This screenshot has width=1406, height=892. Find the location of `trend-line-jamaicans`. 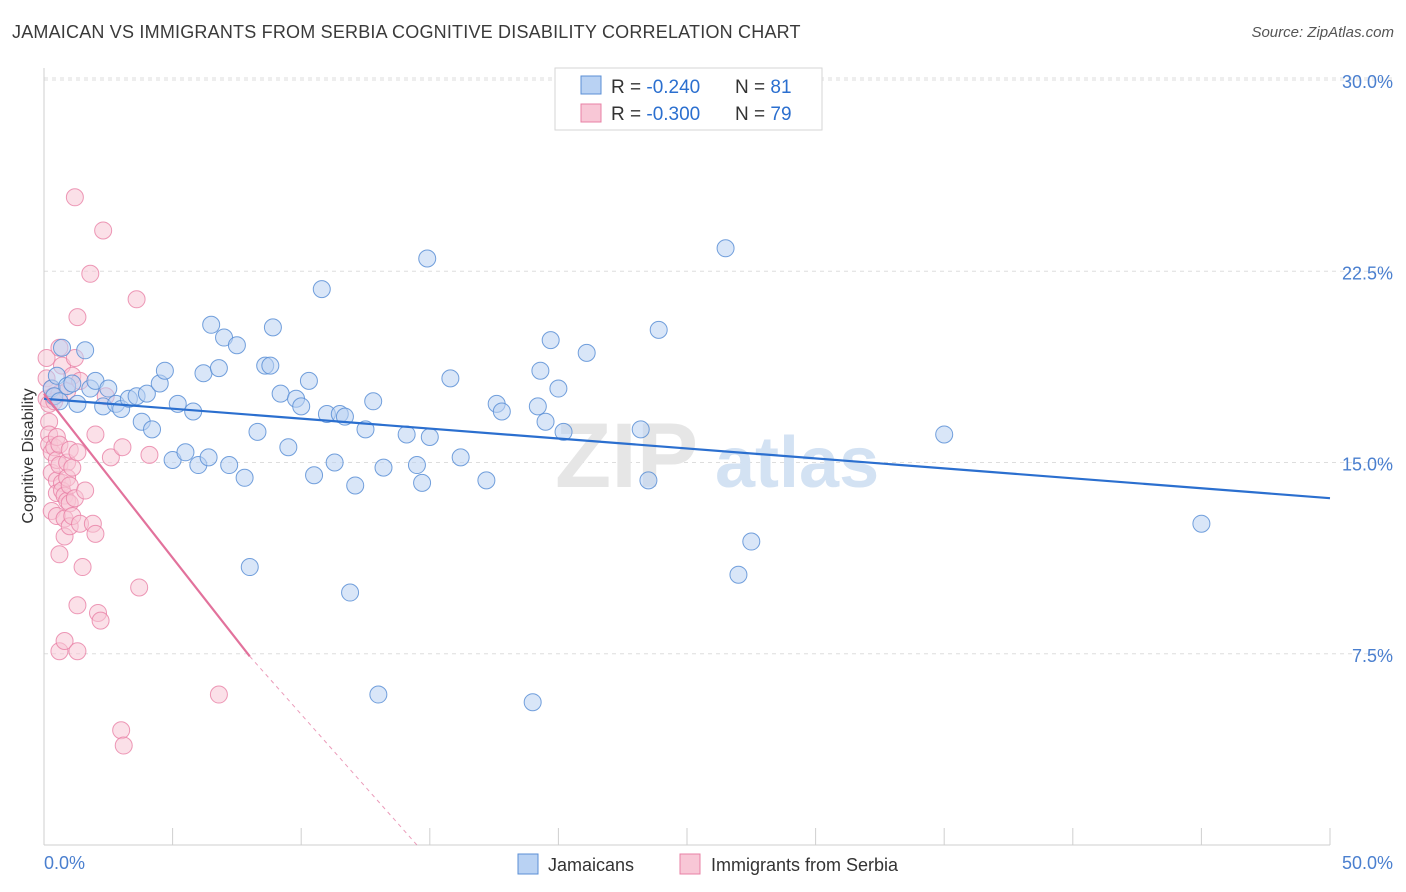

trend-line-jamaicans is located at coordinates (687, 448).